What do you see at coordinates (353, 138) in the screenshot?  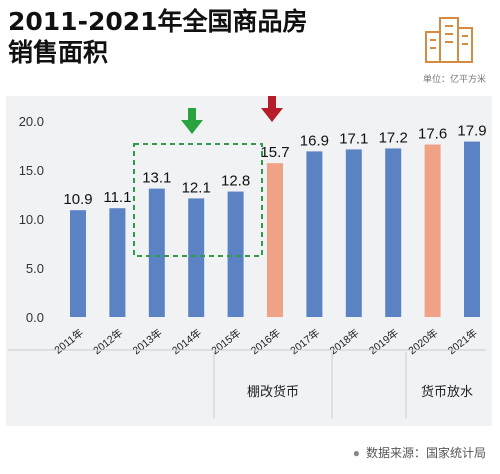 I see `value-label: 17.1` at bounding box center [353, 138].